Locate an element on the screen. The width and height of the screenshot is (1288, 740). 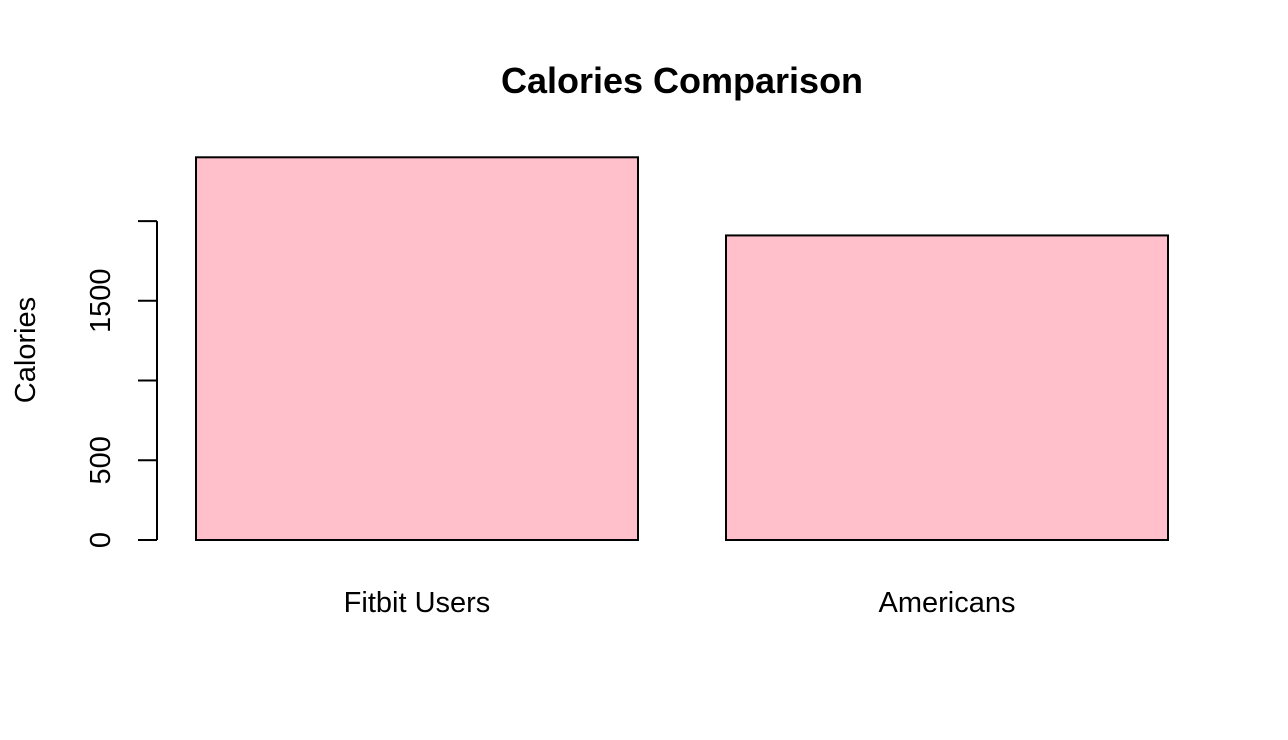
y-axis-label: Calories is located at coordinates (26, 350).